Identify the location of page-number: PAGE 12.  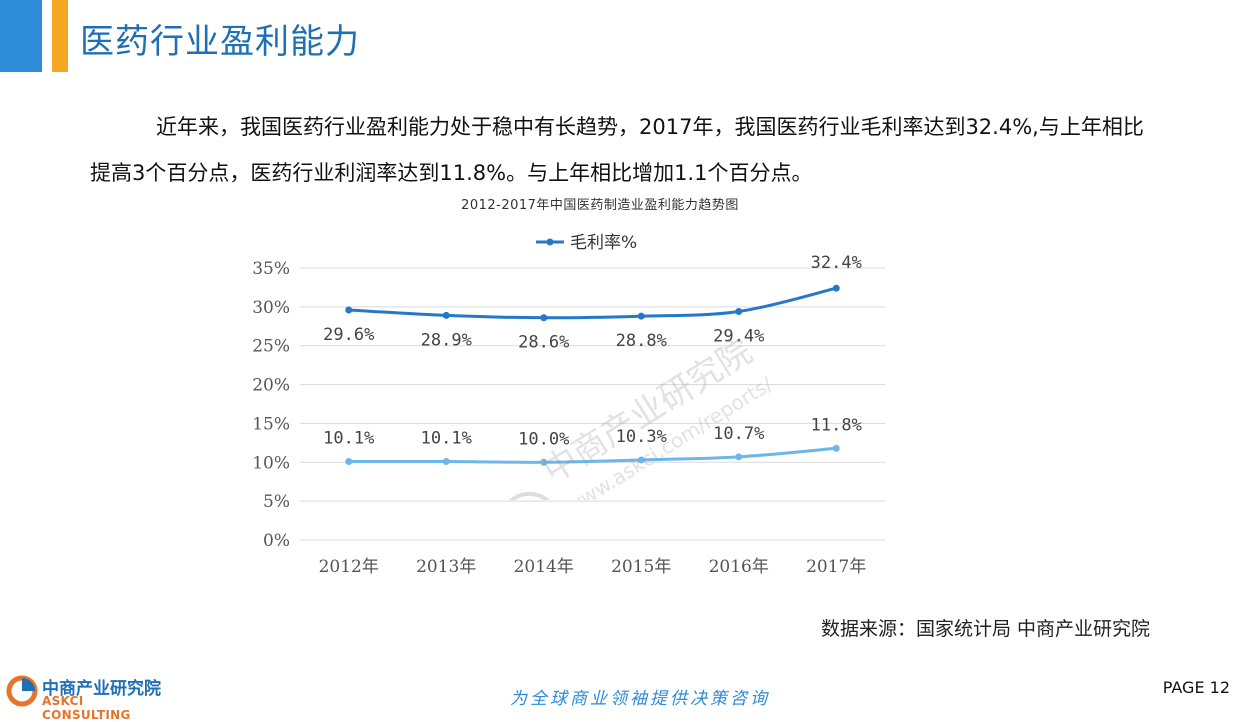
(1196, 687).